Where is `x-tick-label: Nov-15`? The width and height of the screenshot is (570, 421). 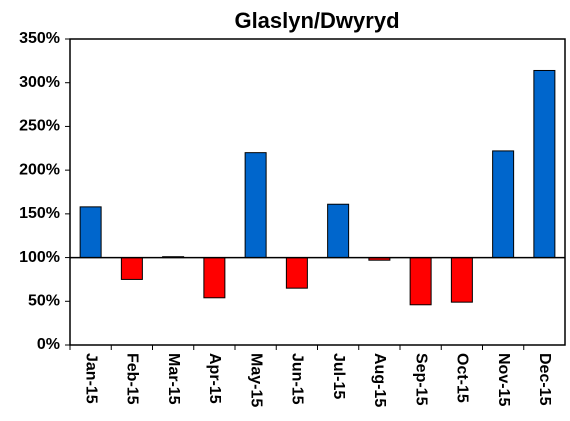 x-tick-label: Nov-15 is located at coordinates (503, 379).